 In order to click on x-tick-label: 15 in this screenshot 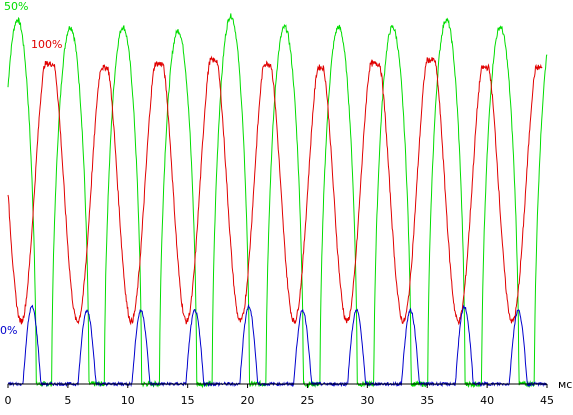, I will do `click(188, 400)`.